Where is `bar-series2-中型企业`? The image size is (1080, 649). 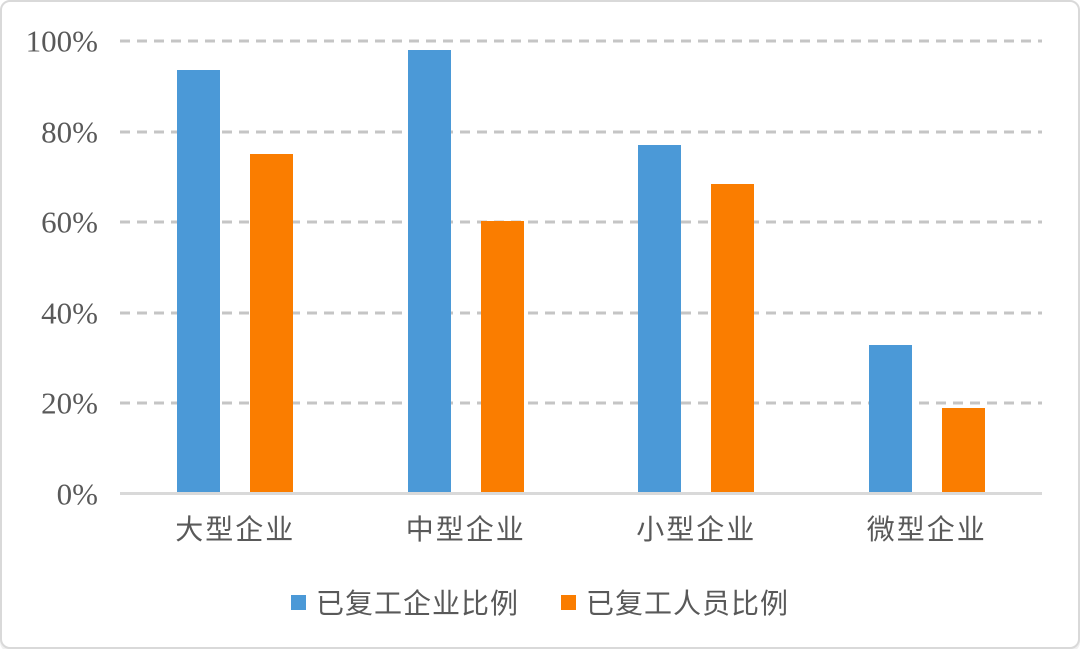 bar-series2-中型企业 is located at coordinates (502, 357).